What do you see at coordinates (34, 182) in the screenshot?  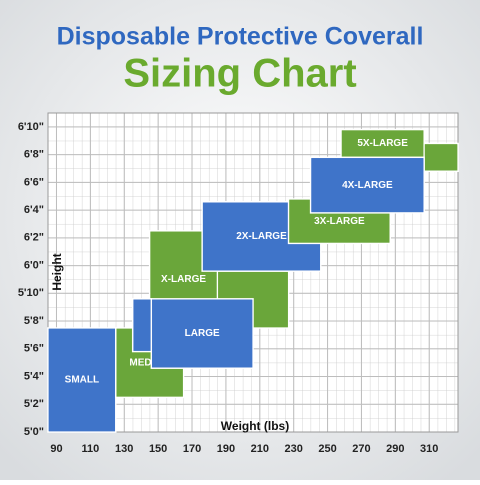 I see `y-tick-label: 6'6"` at bounding box center [34, 182].